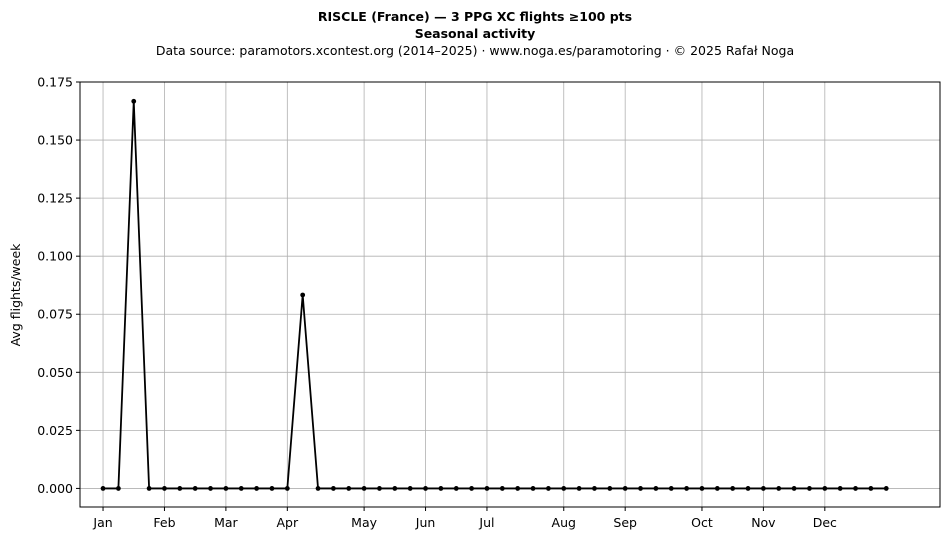  What do you see at coordinates (102, 522) in the screenshot?
I see `x-tick-label: Jan` at bounding box center [102, 522].